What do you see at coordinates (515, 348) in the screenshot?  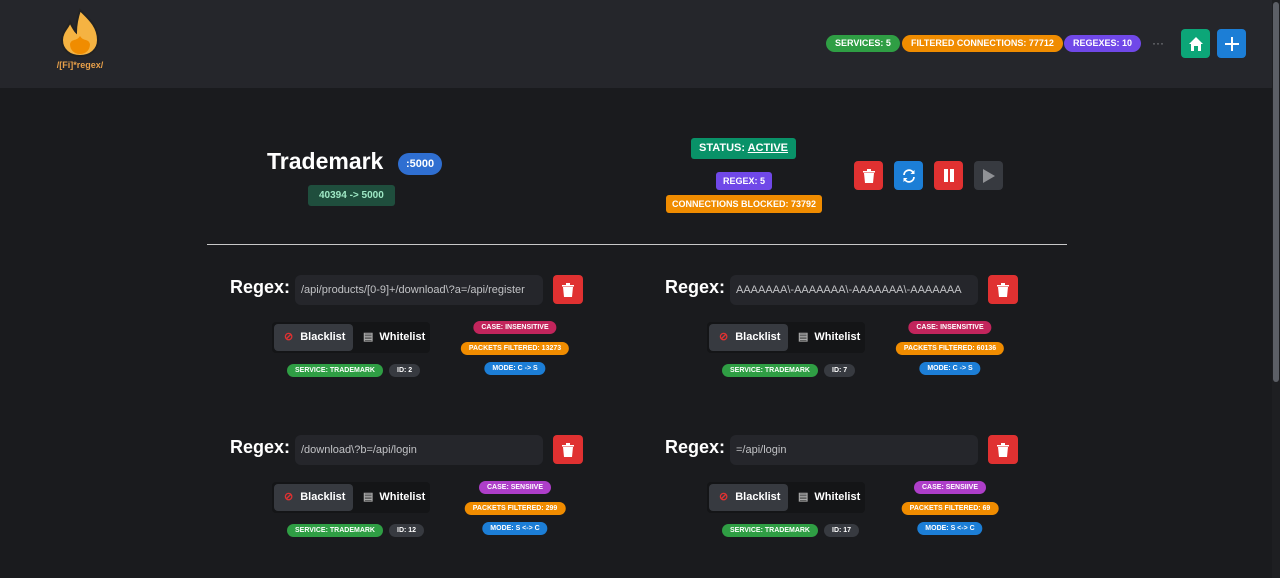 I see `packets-filtered-badge: PACKETS FILTERED: 13273` at bounding box center [515, 348].